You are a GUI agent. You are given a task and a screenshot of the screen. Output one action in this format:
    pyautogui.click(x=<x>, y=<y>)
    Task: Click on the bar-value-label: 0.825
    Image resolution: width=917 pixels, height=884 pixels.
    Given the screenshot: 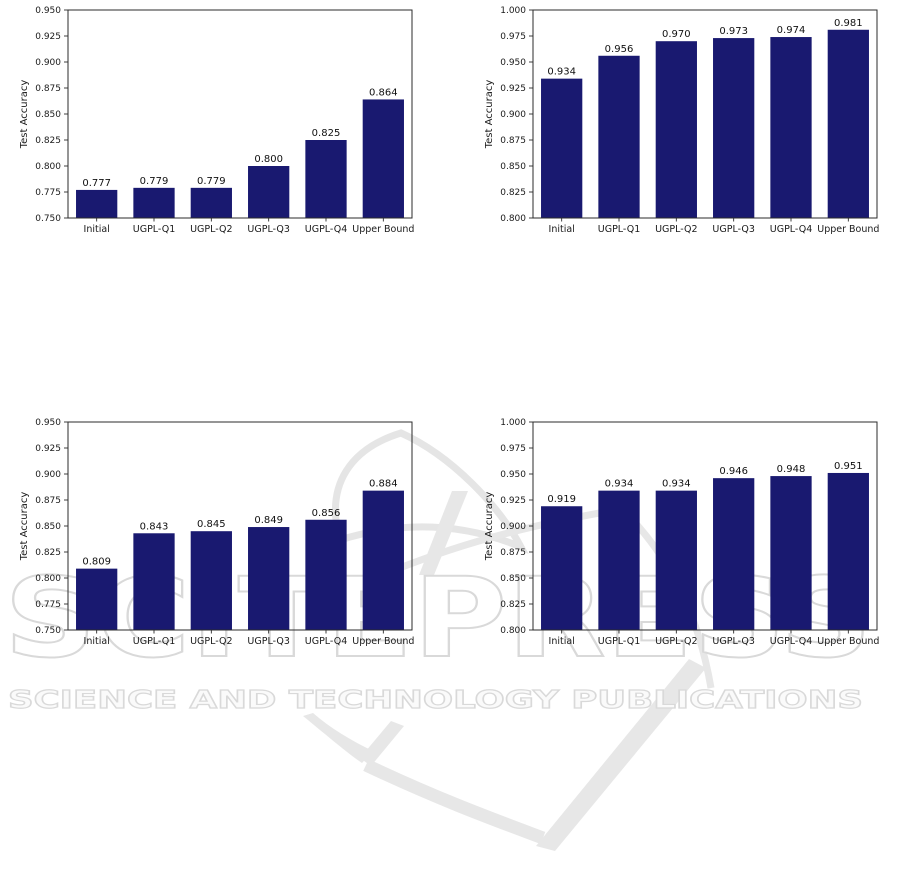 What is the action you would take?
    pyautogui.click(x=326, y=133)
    